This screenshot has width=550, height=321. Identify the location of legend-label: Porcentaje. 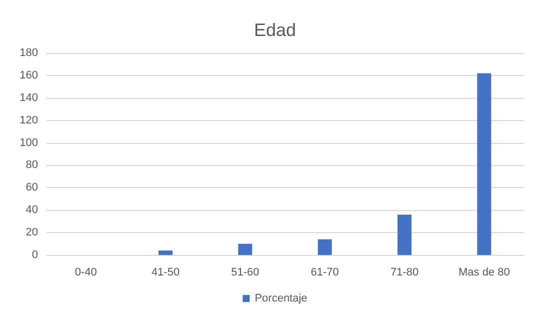
(281, 298).